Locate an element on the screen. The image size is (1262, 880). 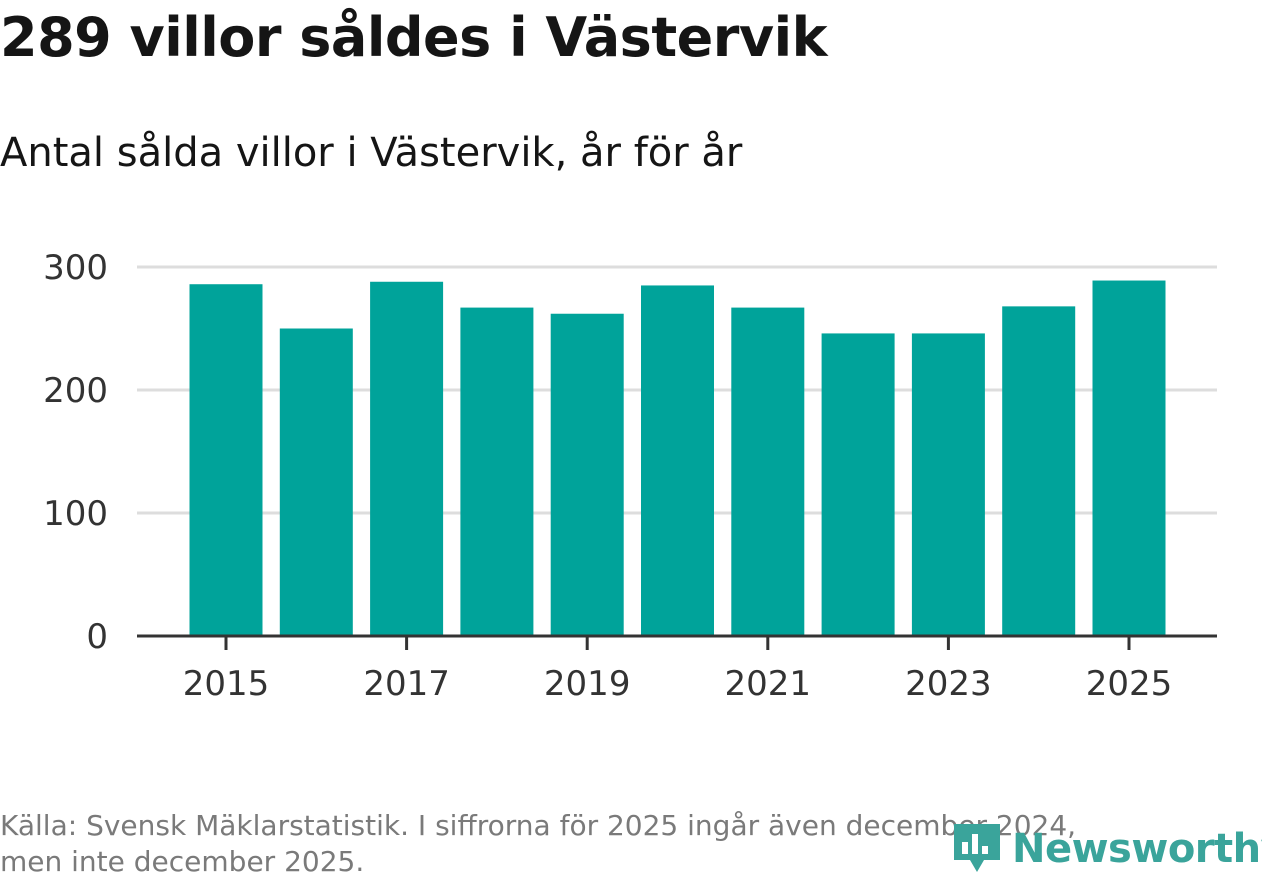
x-tick-label: 2015 is located at coordinates (226, 684).